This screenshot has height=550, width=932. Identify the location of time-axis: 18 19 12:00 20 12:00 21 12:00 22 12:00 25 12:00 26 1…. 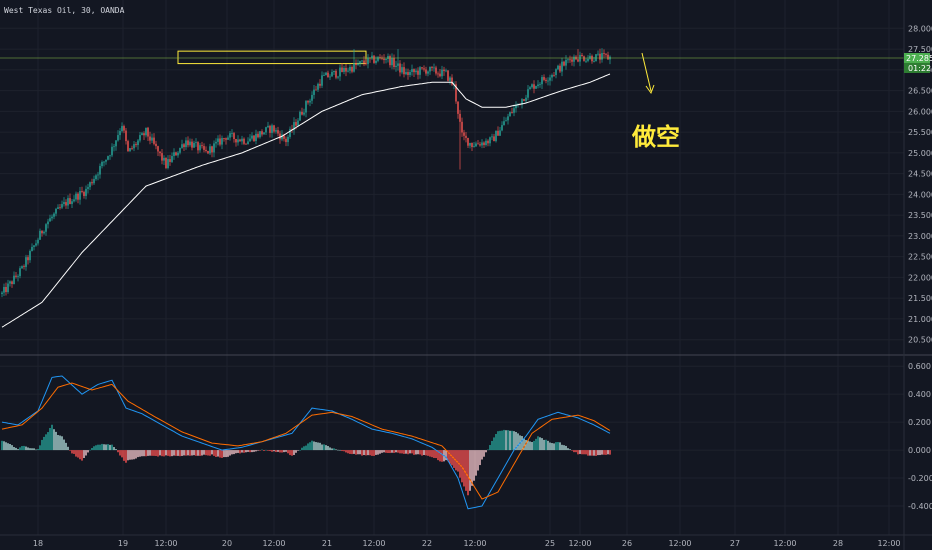
(467, 543).